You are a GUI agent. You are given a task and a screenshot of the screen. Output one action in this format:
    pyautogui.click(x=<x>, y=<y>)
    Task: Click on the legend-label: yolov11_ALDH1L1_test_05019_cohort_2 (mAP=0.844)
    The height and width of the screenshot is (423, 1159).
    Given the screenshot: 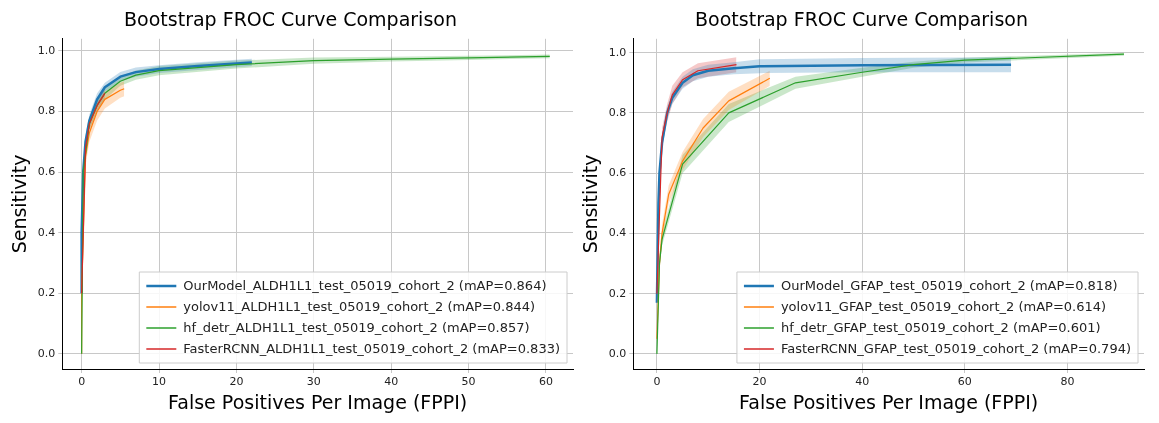 What is the action you would take?
    pyautogui.click(x=359, y=307)
    